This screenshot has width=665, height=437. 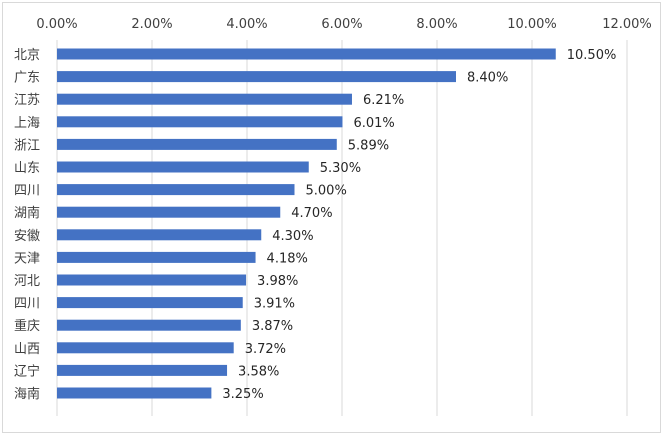 I want to click on x-tick-label: 2.00%, so click(x=151, y=24).